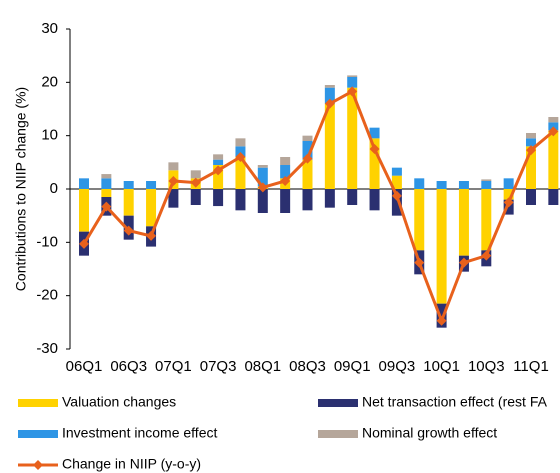 This screenshot has height=473, width=560. What do you see at coordinates (486, 366) in the screenshot?
I see `x-tick-label: 10Q3` at bounding box center [486, 366].